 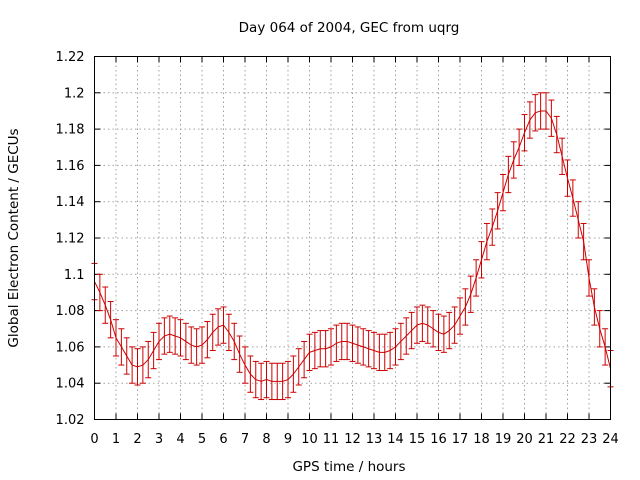 What do you see at coordinates (70, 130) in the screenshot?
I see `y-tick-label: 1.18` at bounding box center [70, 130].